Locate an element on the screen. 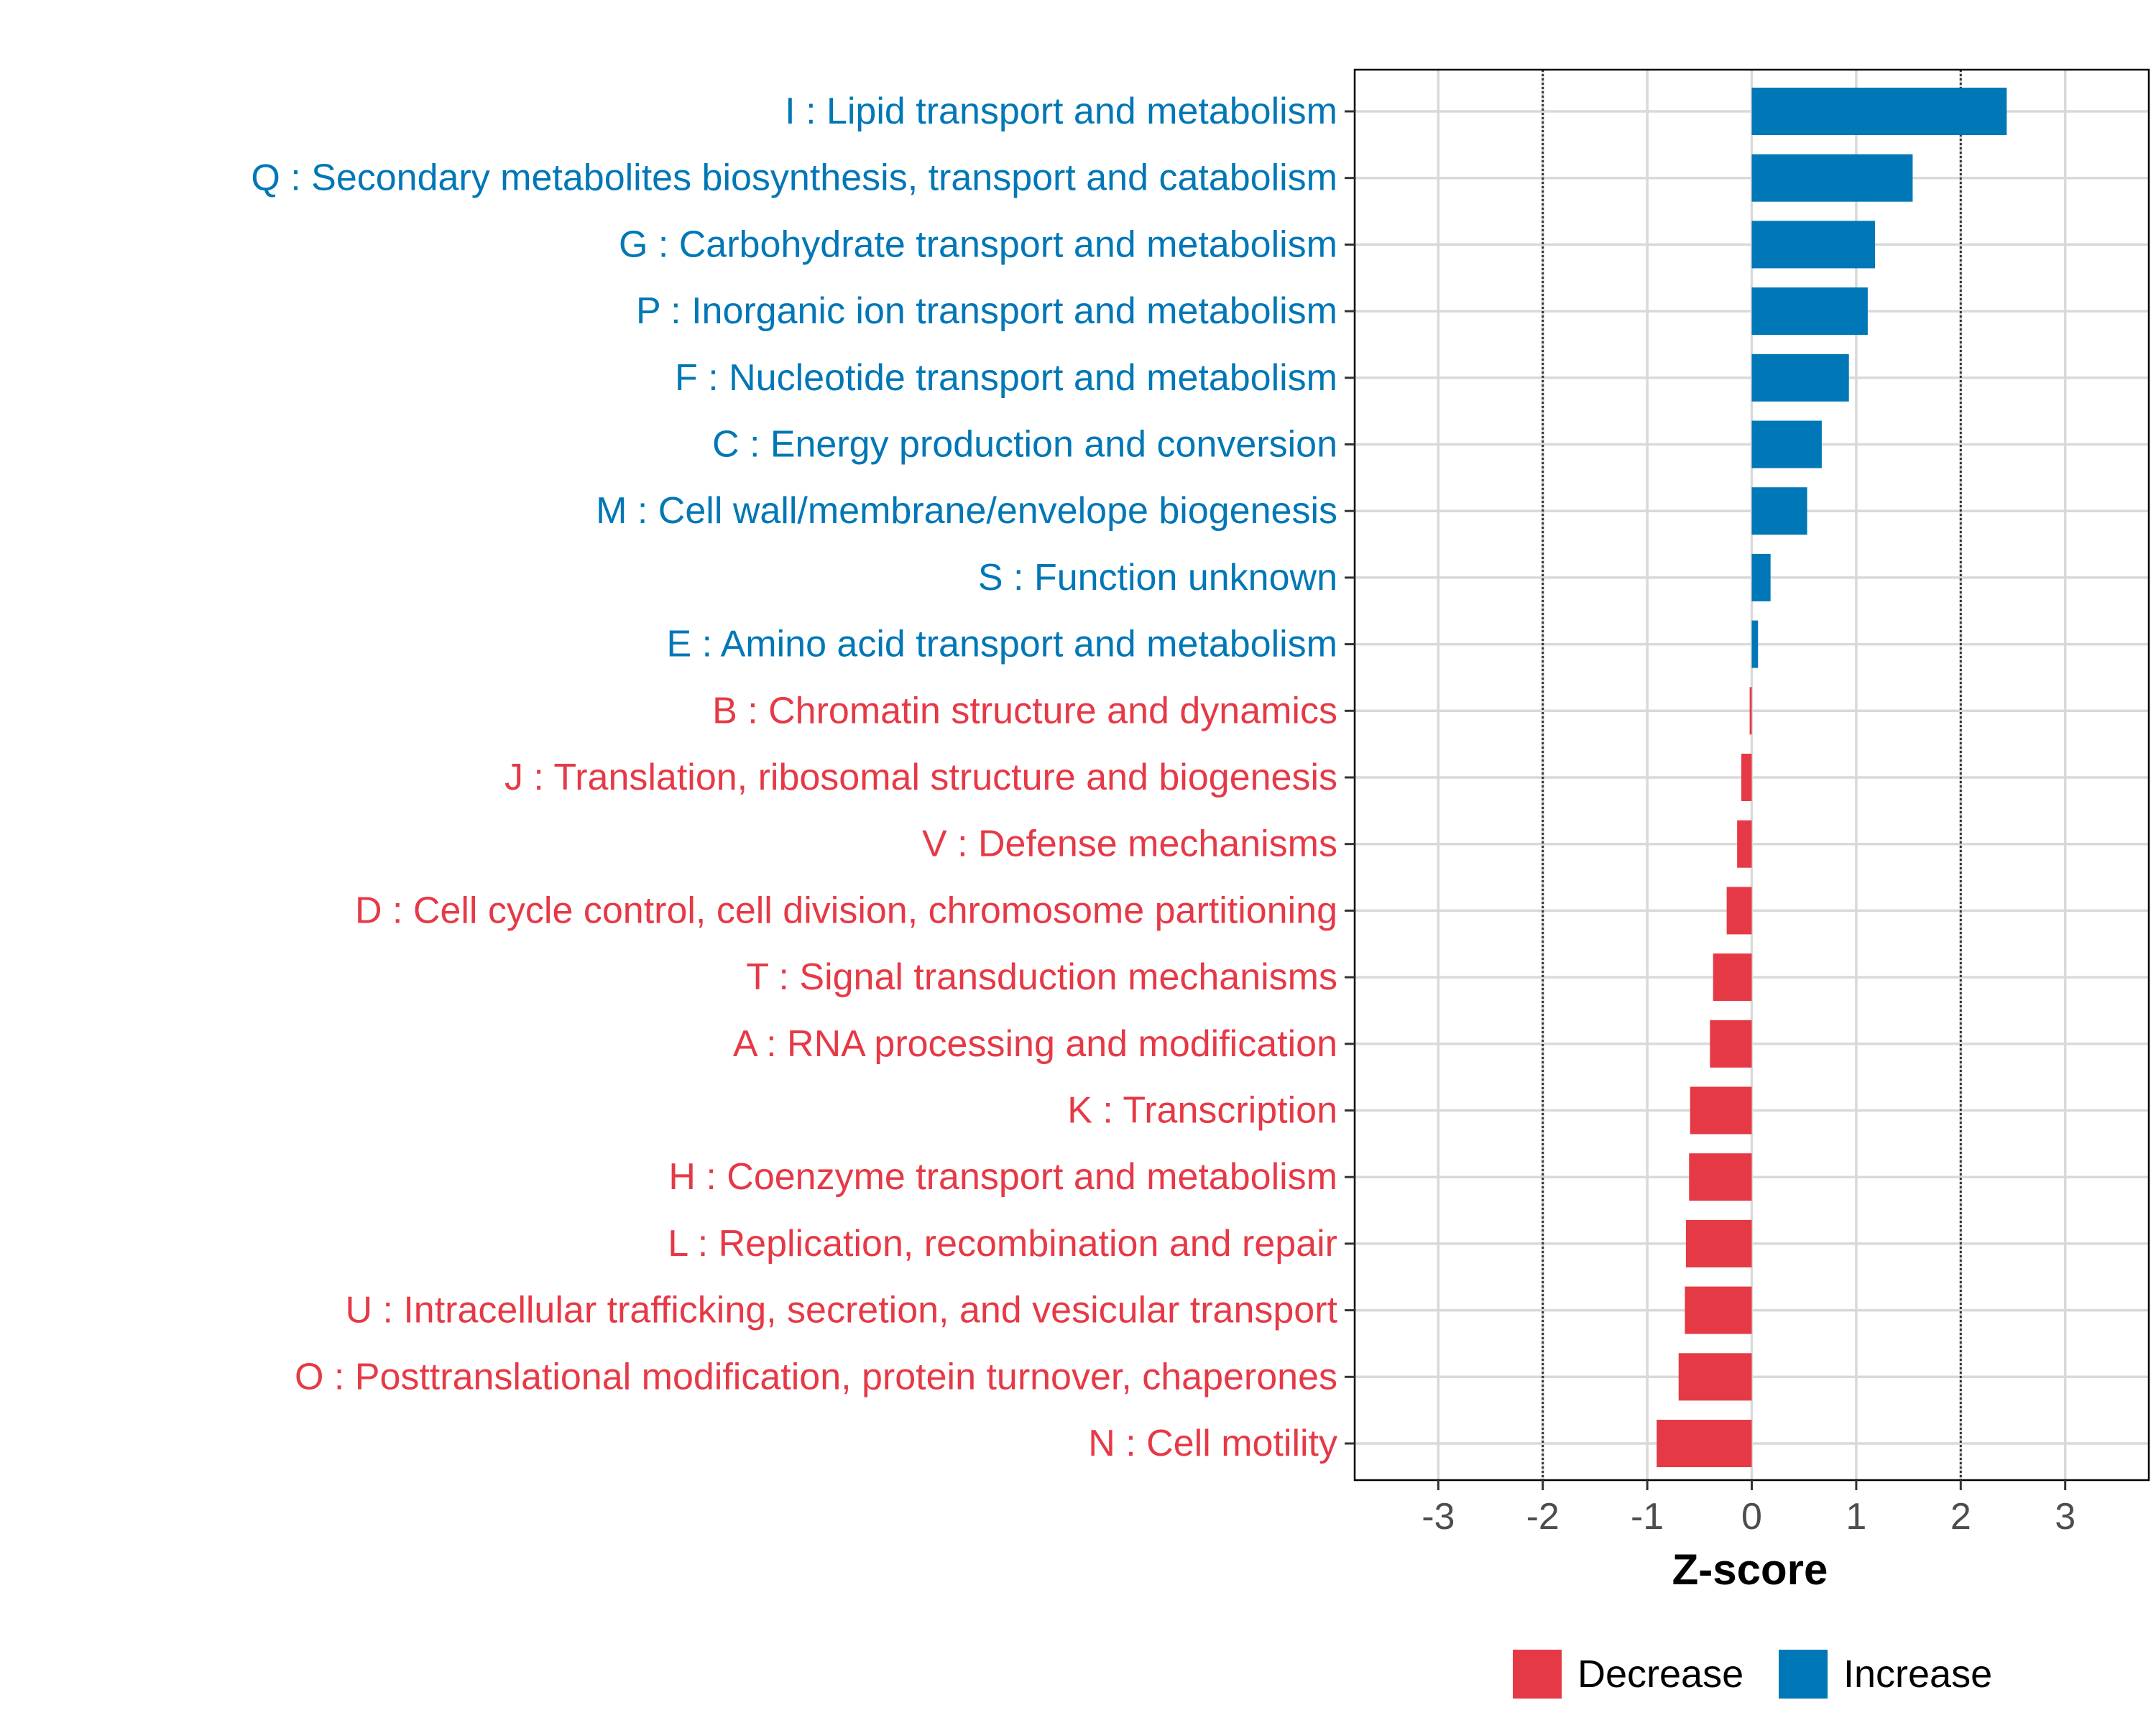 This screenshot has height=1728, width=2156. category-label: S : Function unknown is located at coordinates (1157, 578).